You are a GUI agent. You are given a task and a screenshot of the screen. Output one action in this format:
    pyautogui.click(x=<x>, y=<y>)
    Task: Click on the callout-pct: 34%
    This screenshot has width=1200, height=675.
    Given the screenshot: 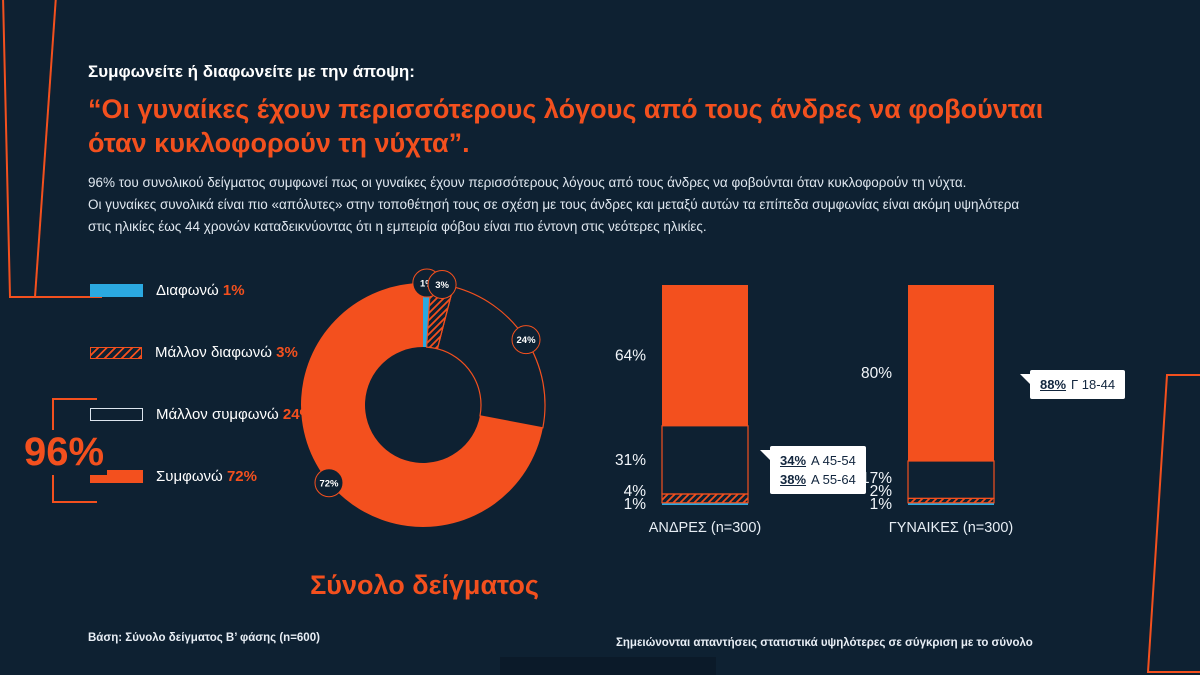 What is the action you would take?
    pyautogui.click(x=793, y=460)
    